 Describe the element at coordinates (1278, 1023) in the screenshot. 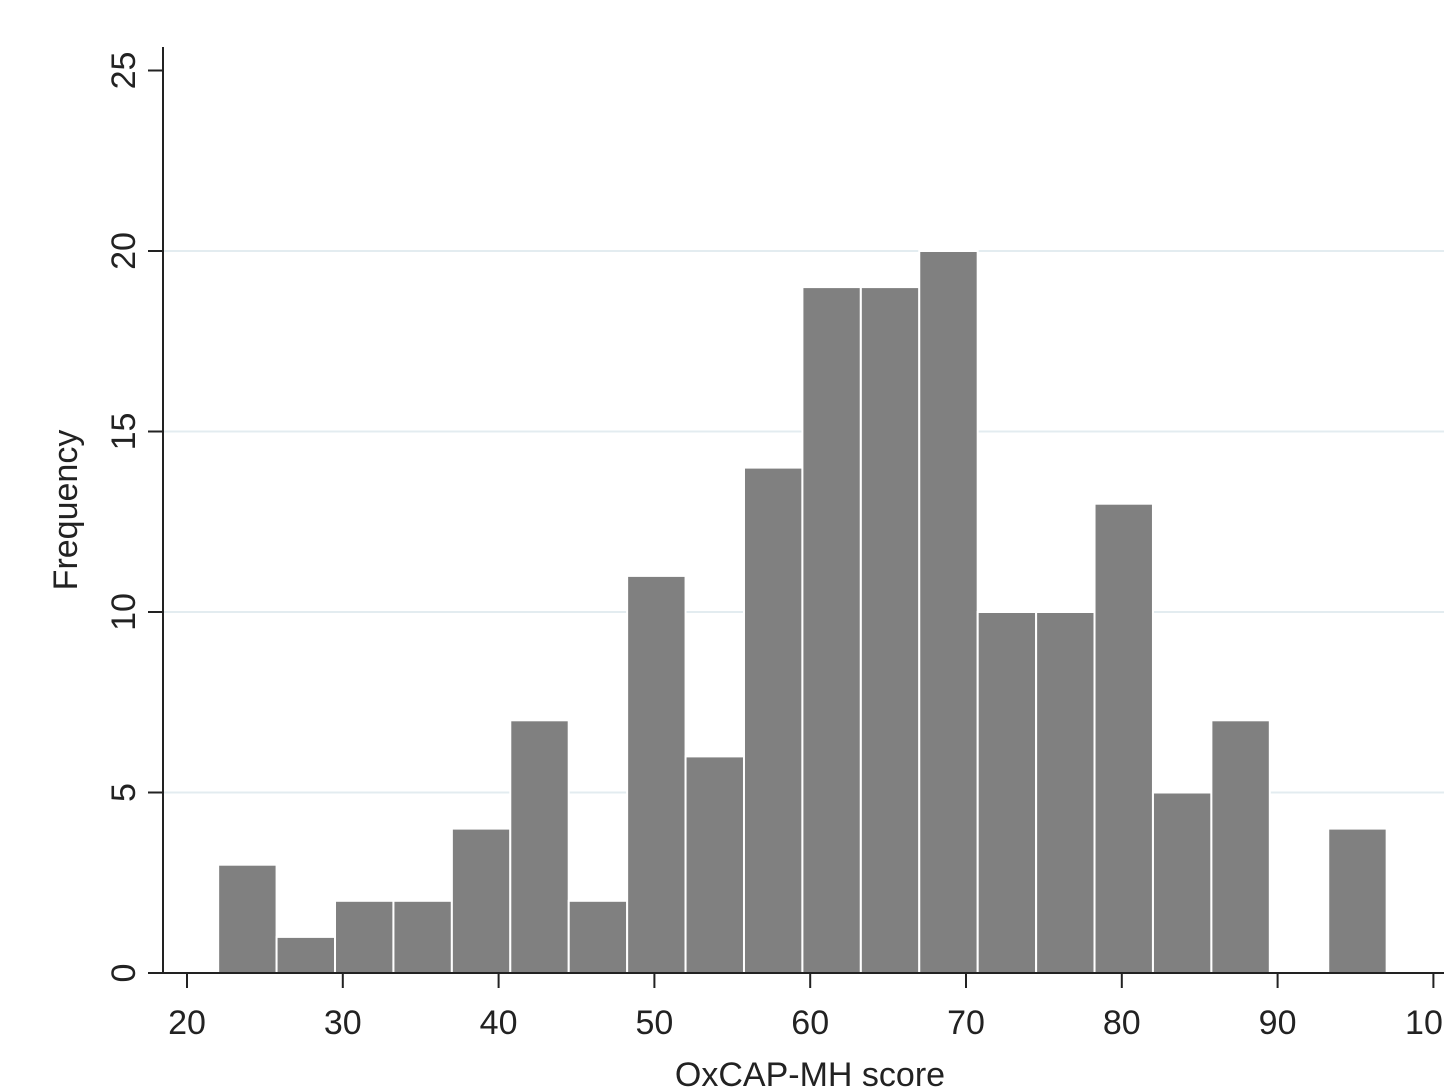

I see `x-tick-label-90: 90` at that location.